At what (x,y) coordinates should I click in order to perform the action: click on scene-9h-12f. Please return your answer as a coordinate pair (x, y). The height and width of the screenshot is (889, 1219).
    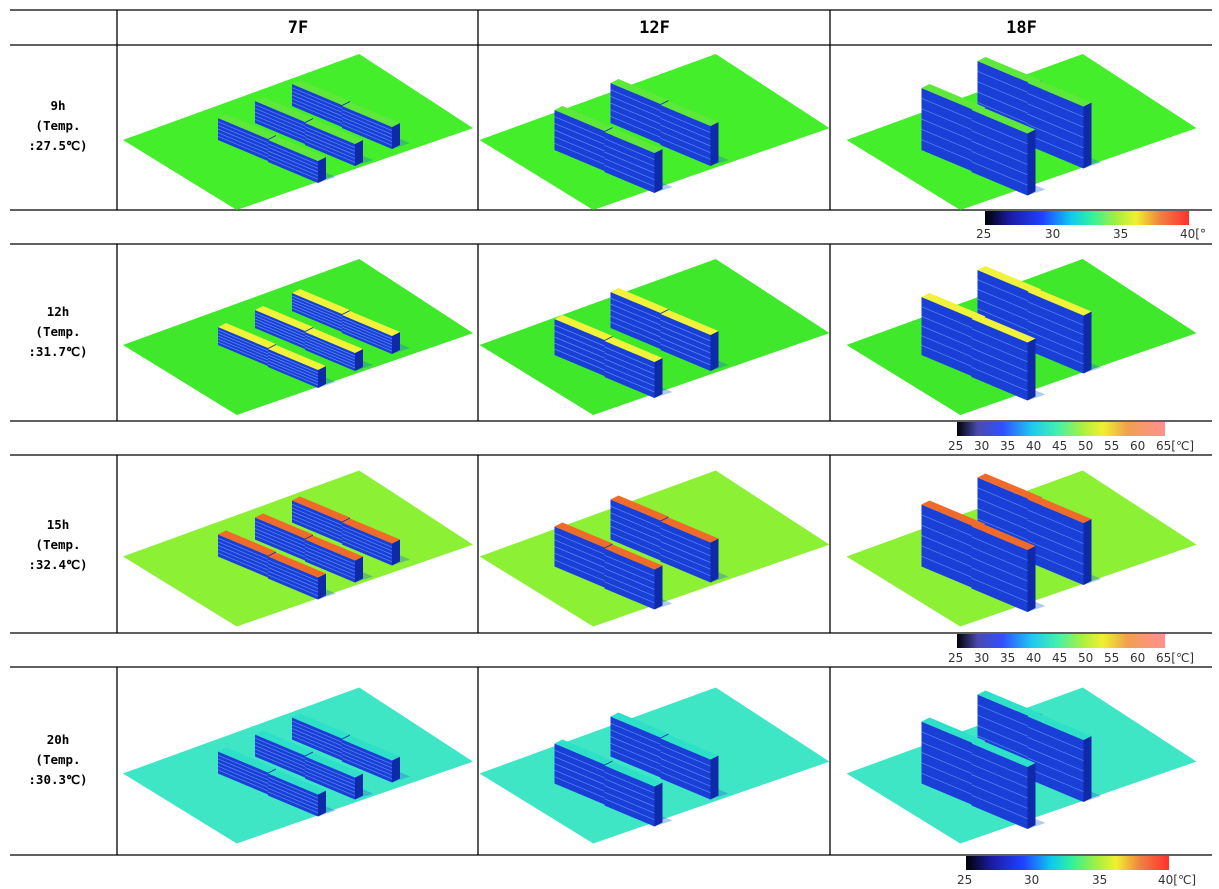
    Looking at the image, I should click on (654, 132).